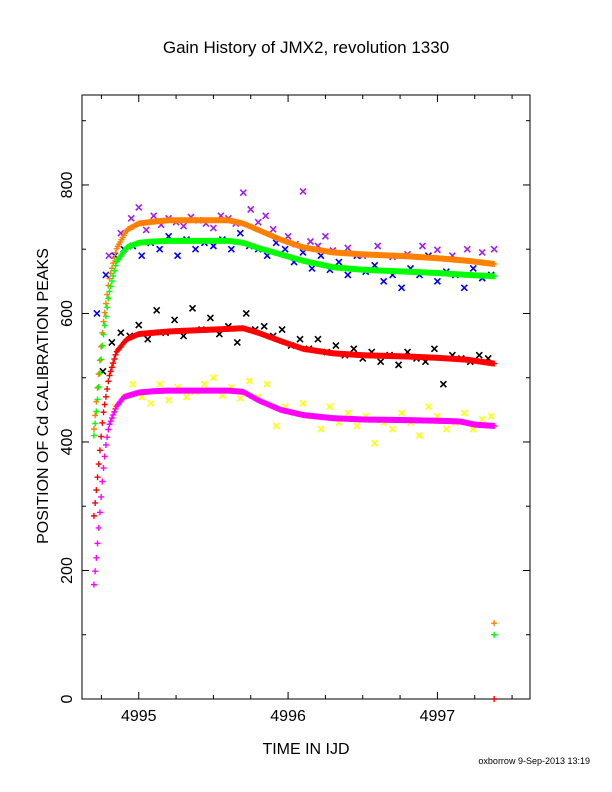  What do you see at coordinates (306, 47) in the screenshot?
I see `chart-title: Gain History of JMX2, revolution 1330` at bounding box center [306, 47].